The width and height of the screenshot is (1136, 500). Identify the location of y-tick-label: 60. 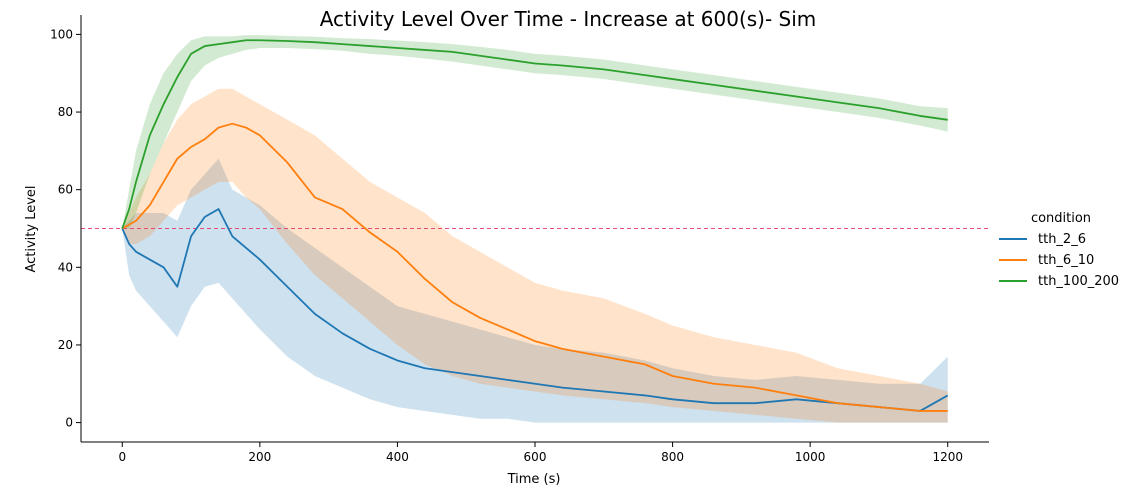
(65, 190).